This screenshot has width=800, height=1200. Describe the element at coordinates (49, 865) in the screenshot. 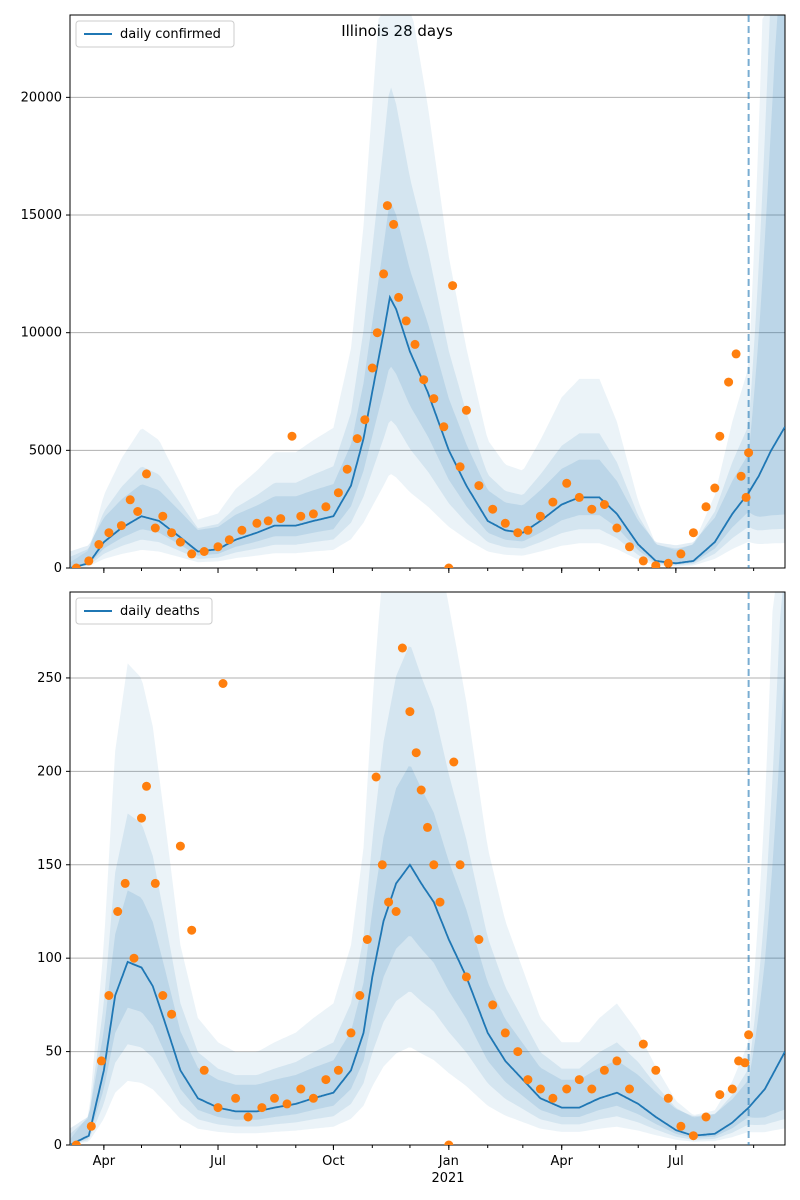

I see `y-tick-label: 150` at that location.